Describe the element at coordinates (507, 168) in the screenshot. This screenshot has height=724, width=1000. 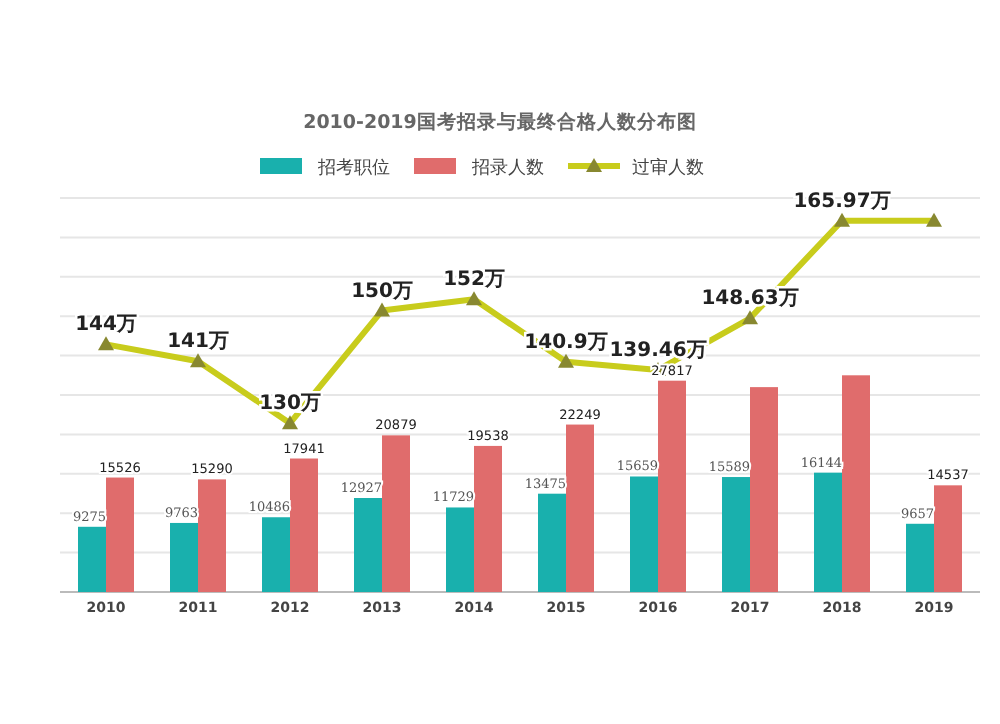
I see `legend-label: 招录人数` at that location.